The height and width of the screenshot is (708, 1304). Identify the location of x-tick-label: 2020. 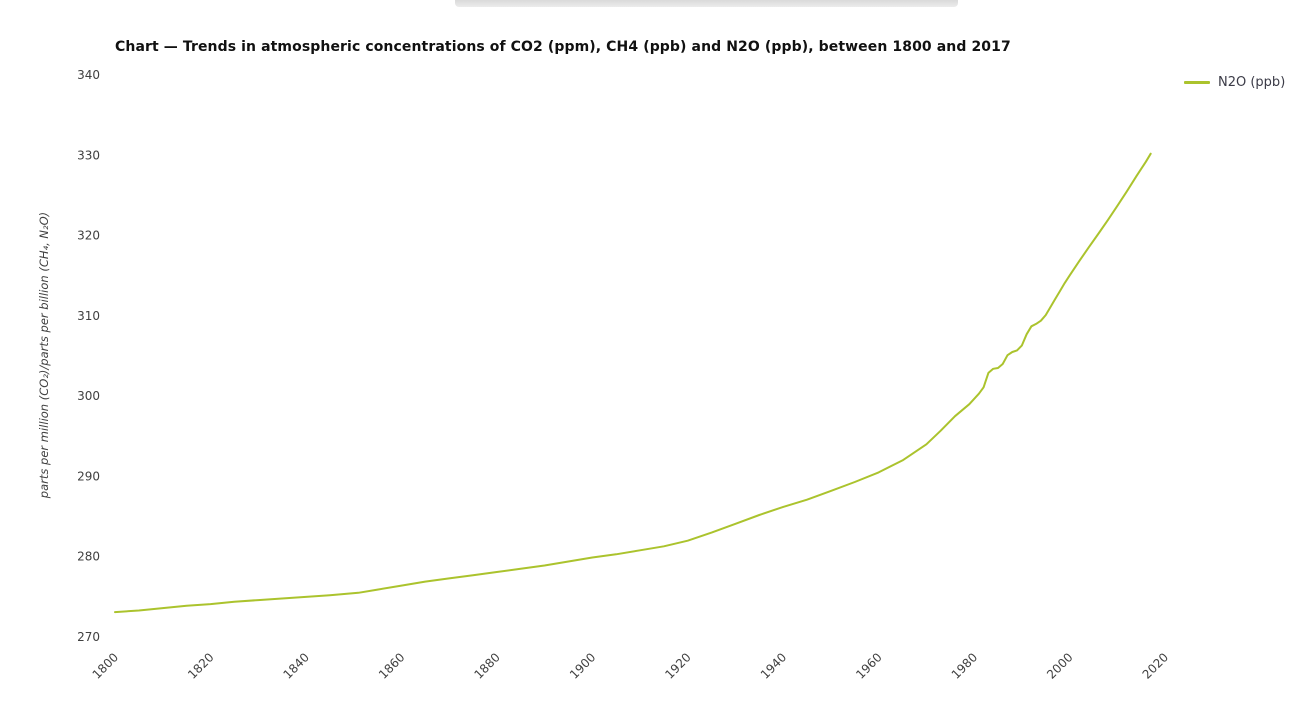
(1155, 665).